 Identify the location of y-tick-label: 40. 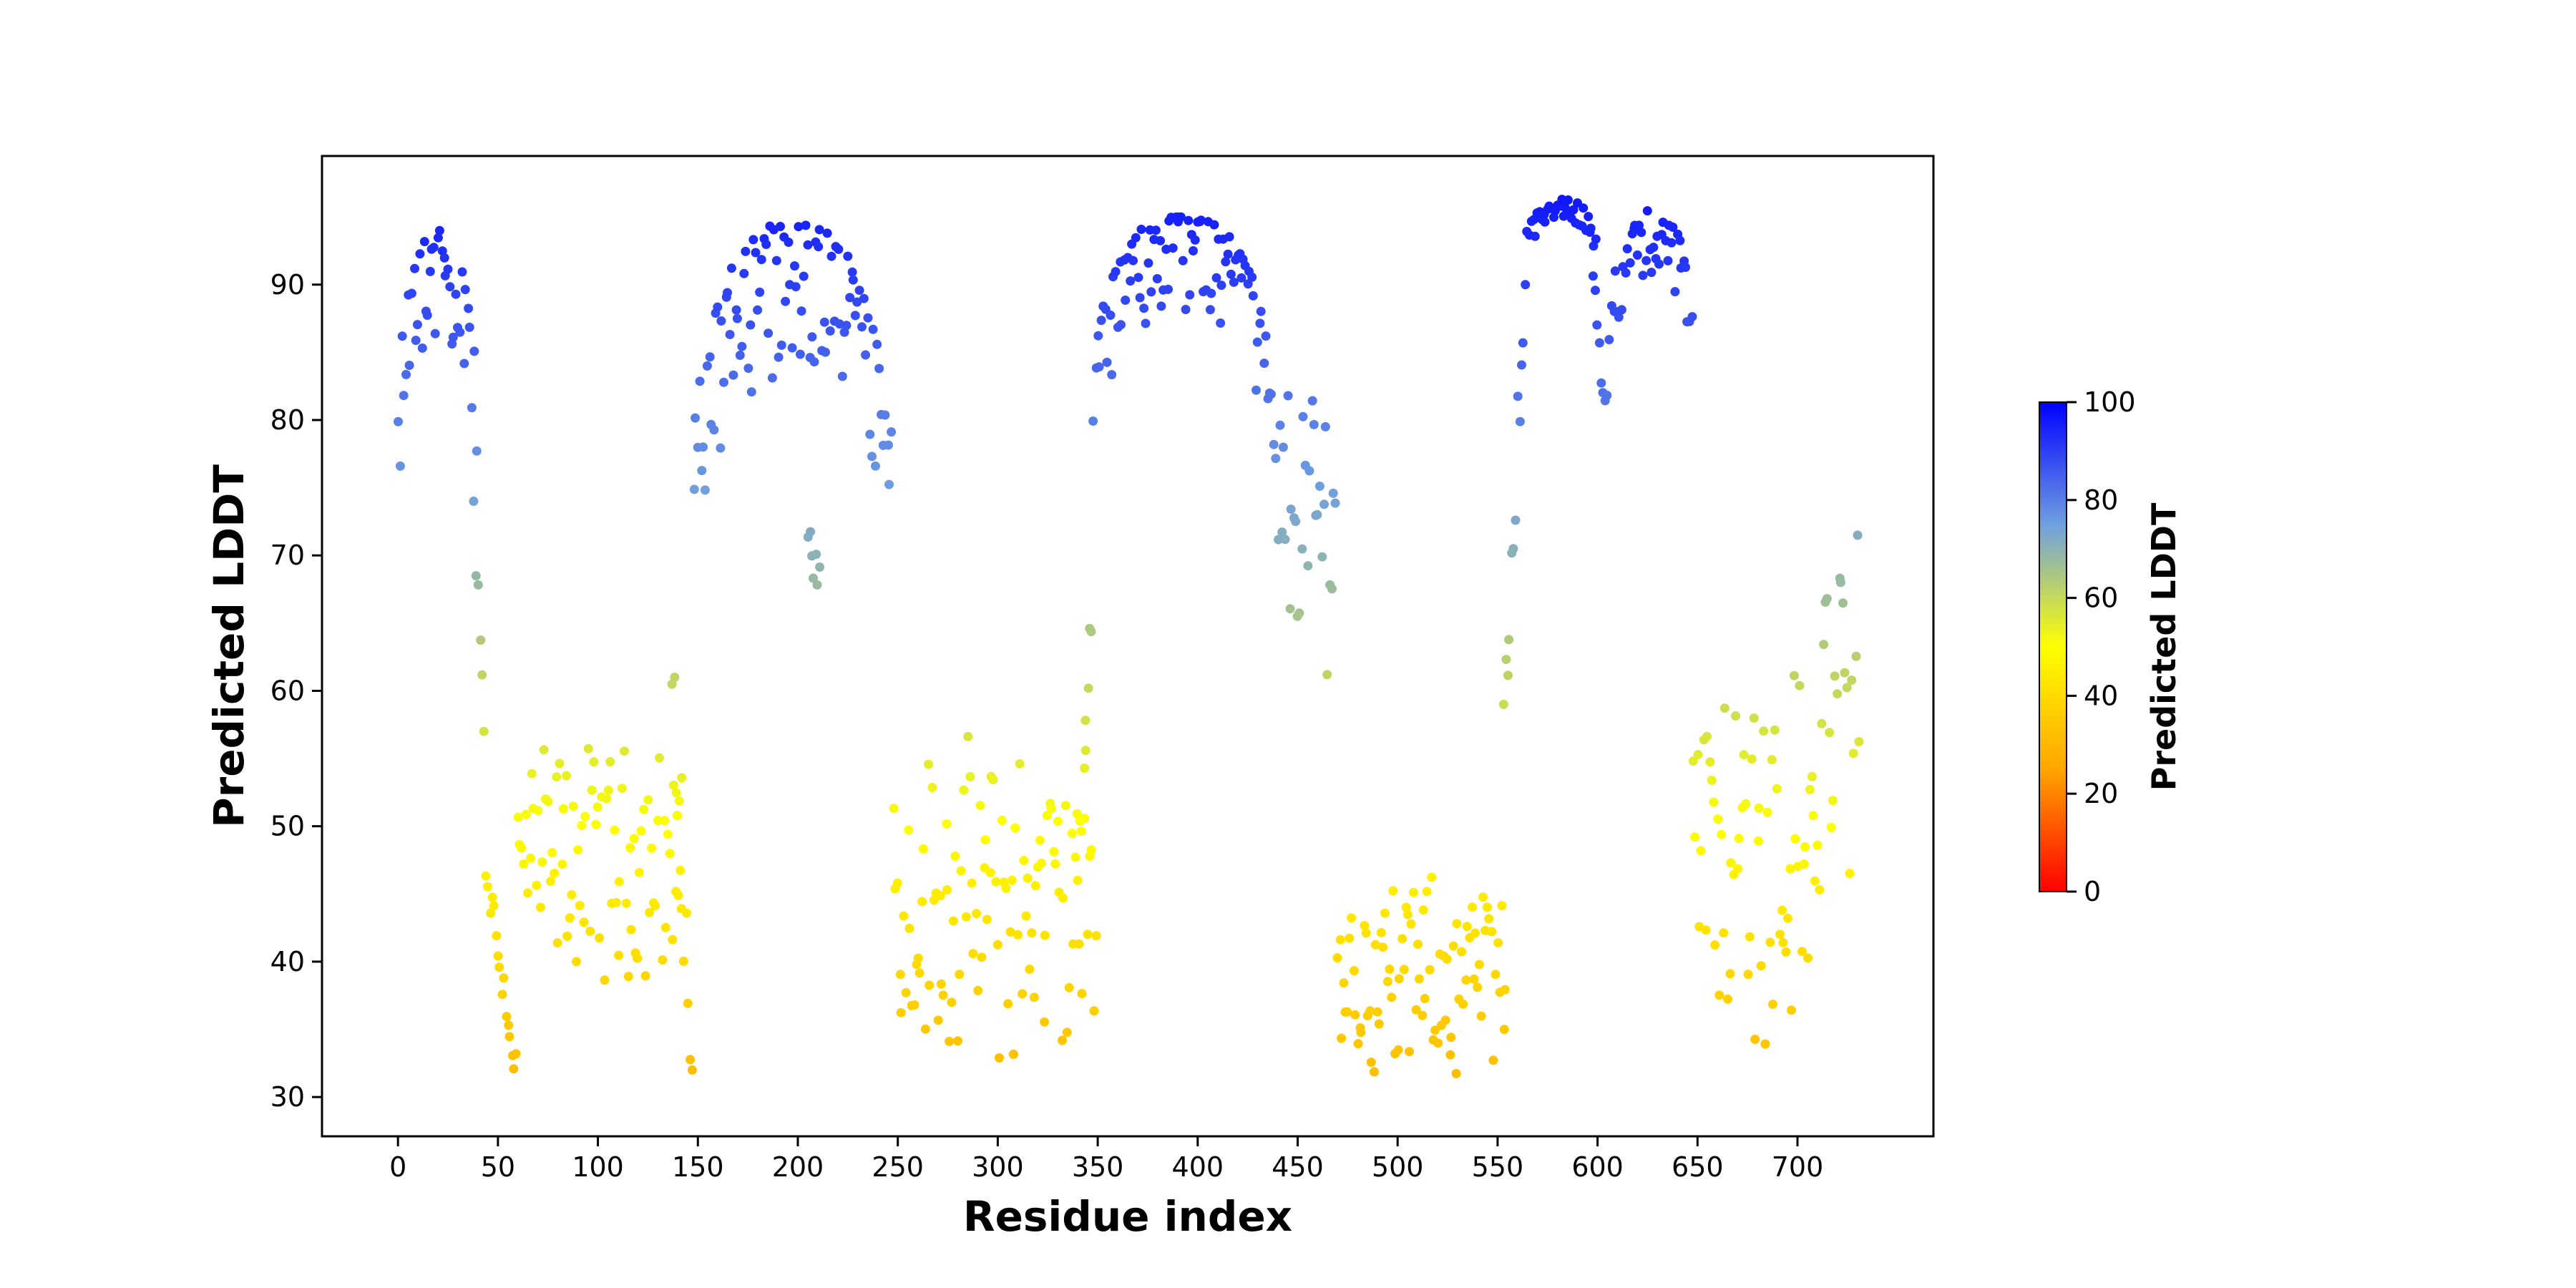
(287, 961).